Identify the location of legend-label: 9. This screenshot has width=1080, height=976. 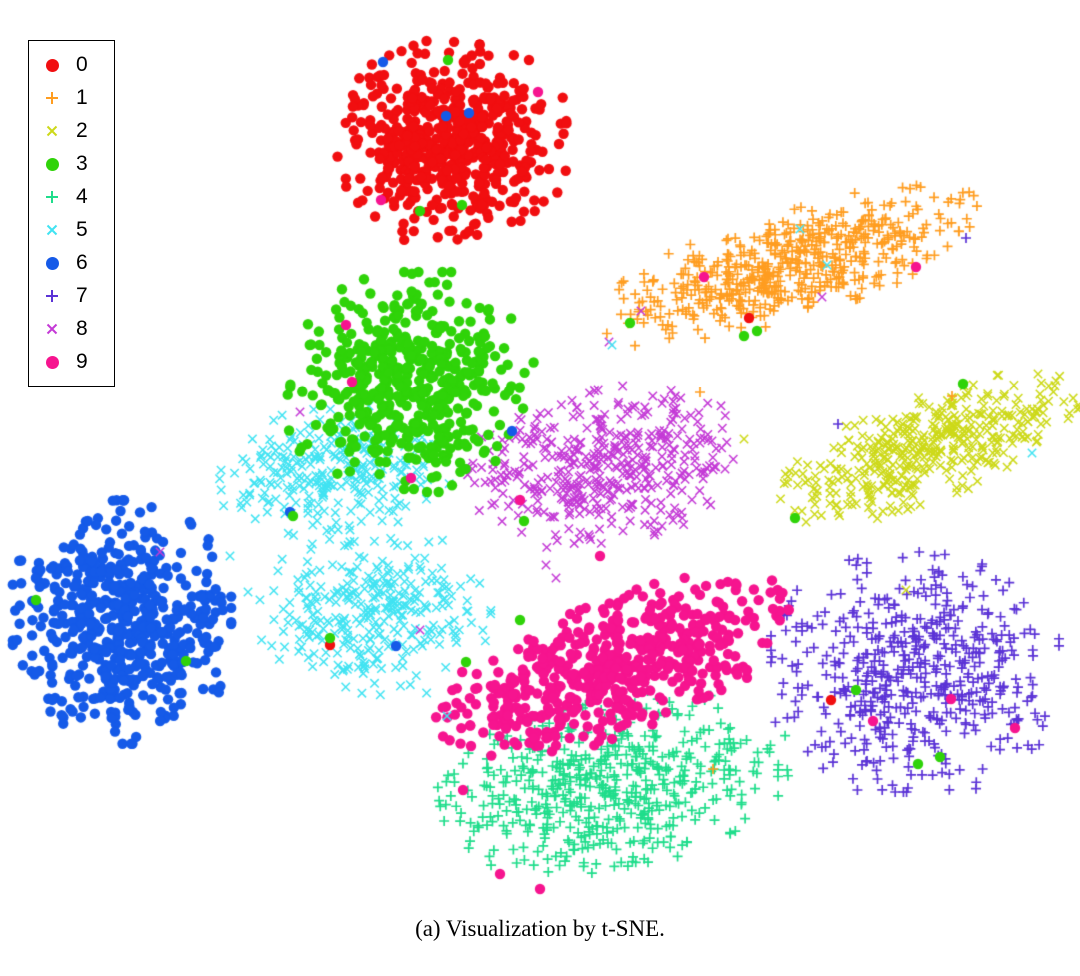
(82, 361).